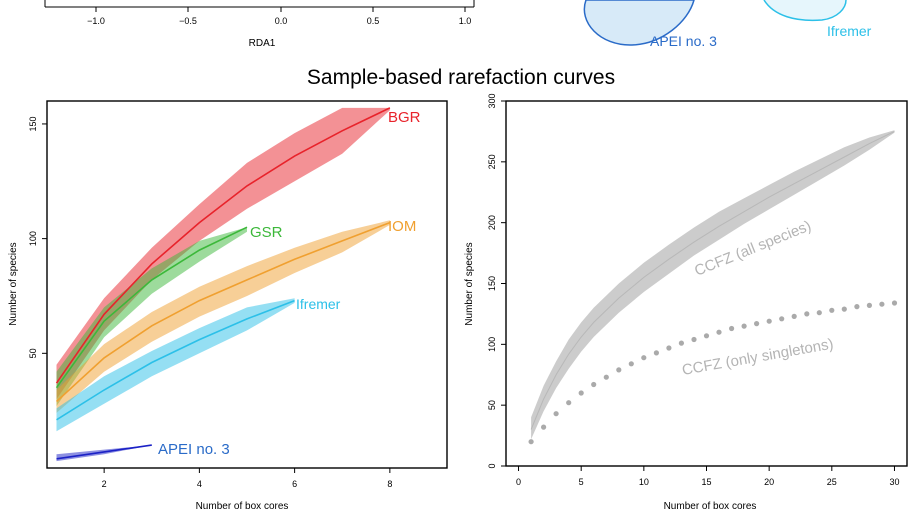 The image size is (918, 517). What do you see at coordinates (404, 117) in the screenshot?
I see `series-label-bgr: BGR` at bounding box center [404, 117].